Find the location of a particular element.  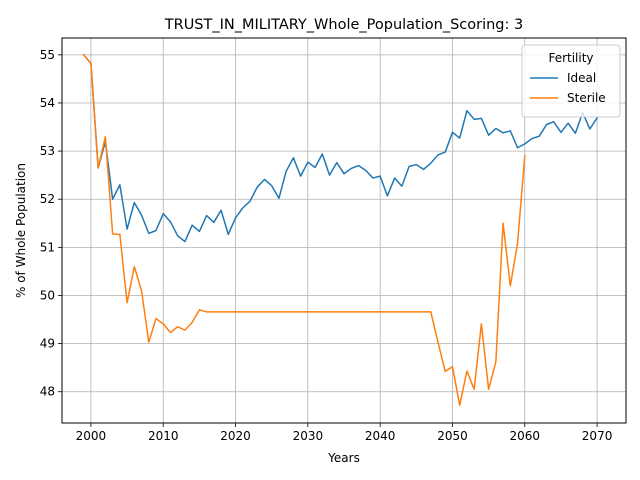

legend-label-sterile: Sterile is located at coordinates (586, 98).